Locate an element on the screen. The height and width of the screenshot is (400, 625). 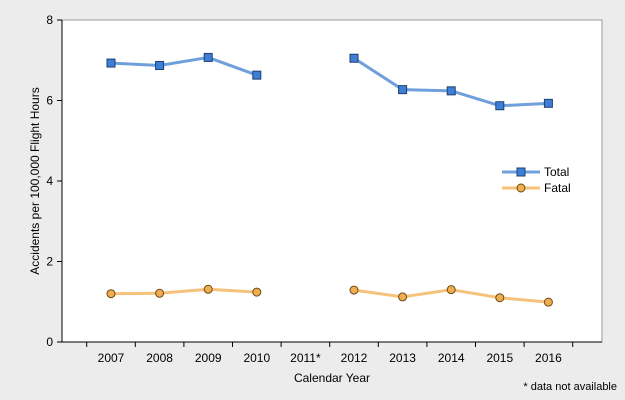
legend-label: Fatal is located at coordinates (557, 188).